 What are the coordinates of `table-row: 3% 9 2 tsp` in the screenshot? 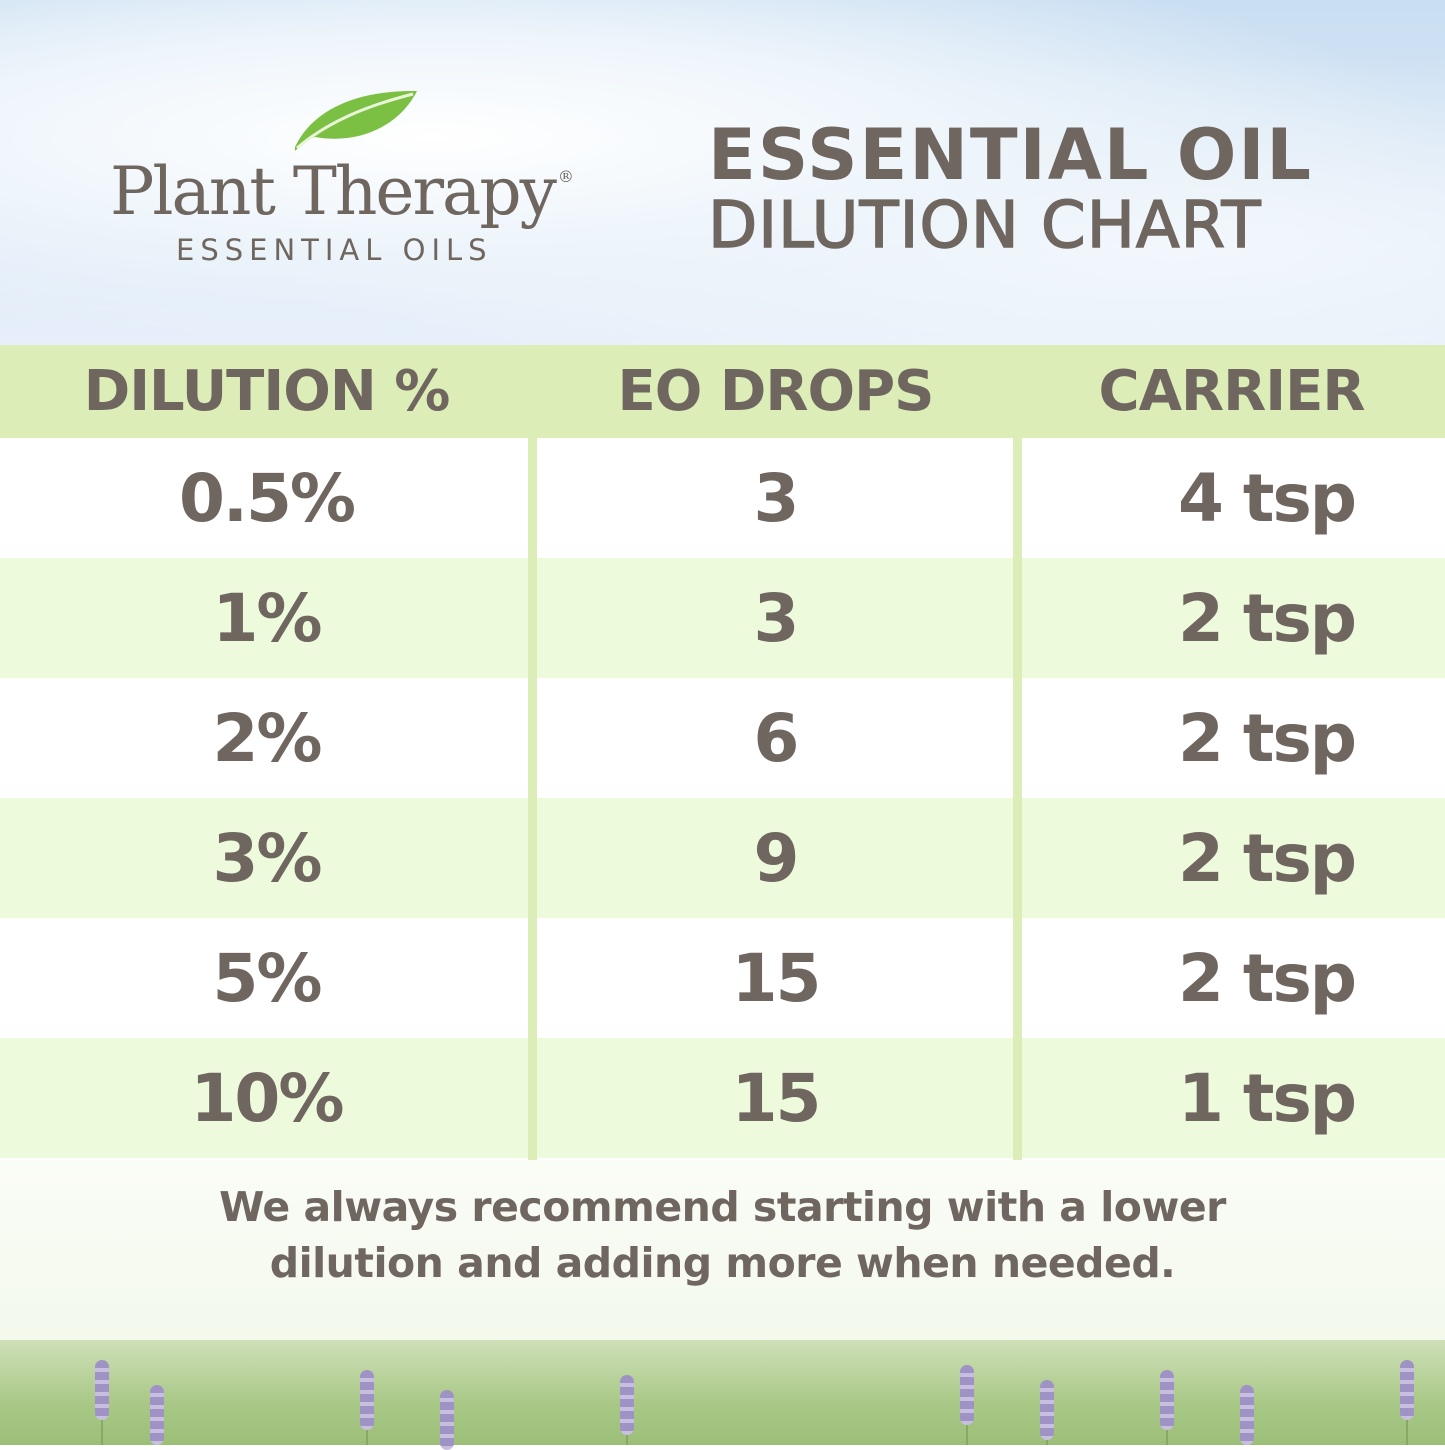 It's located at (722, 858).